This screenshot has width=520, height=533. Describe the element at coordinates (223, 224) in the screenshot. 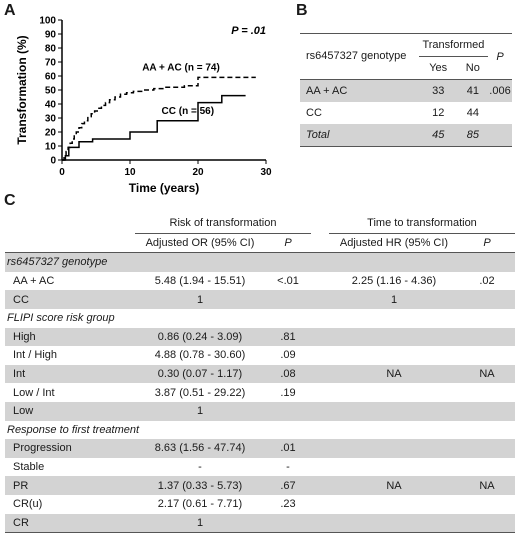

I see `risk-header: Risk of transformation` at that location.